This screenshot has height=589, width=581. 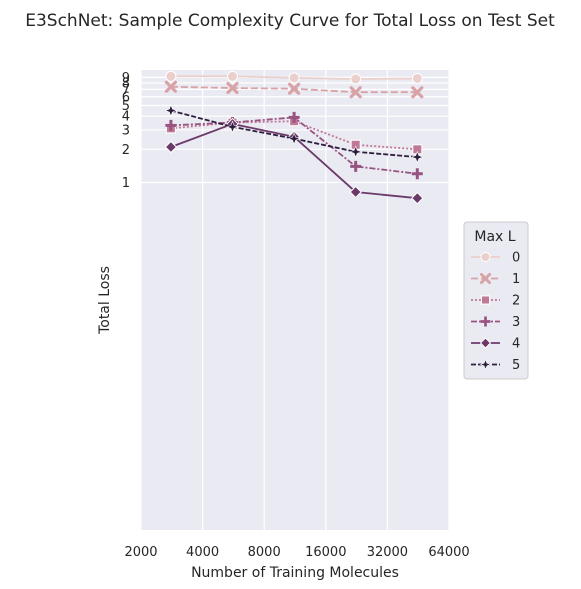 What do you see at coordinates (126, 183) in the screenshot?
I see `y-tick-label: 1` at bounding box center [126, 183].